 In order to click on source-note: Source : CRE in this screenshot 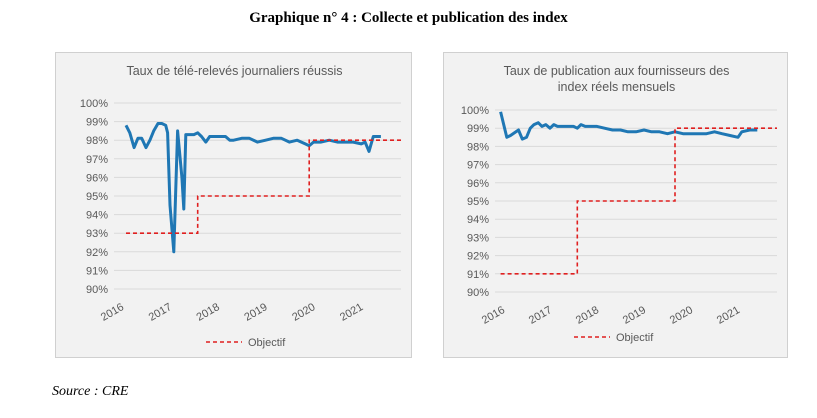, I will do `click(90, 391)`.